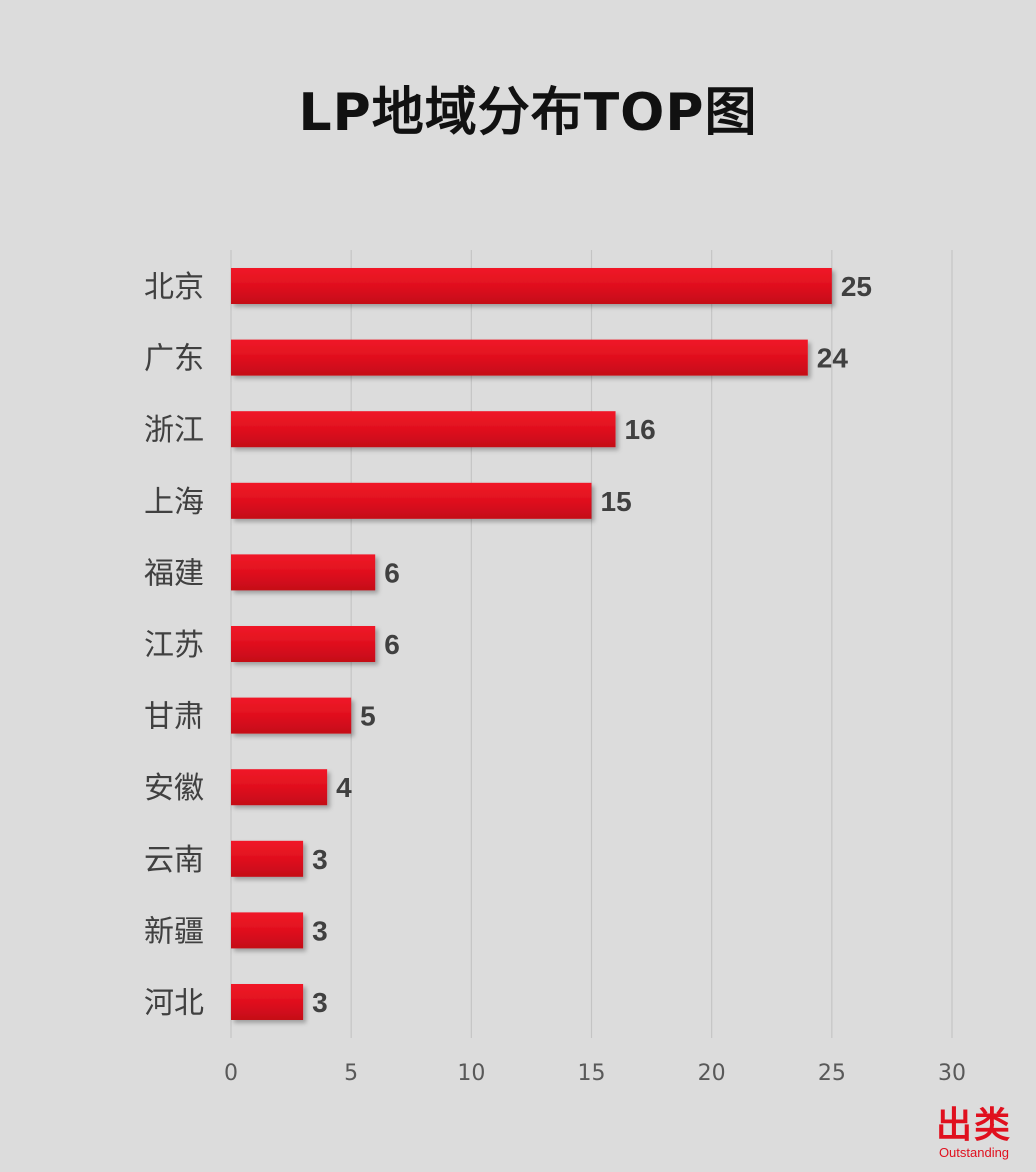  Describe the element at coordinates (712, 1073) in the screenshot. I see `x-tick-label: 20` at that location.